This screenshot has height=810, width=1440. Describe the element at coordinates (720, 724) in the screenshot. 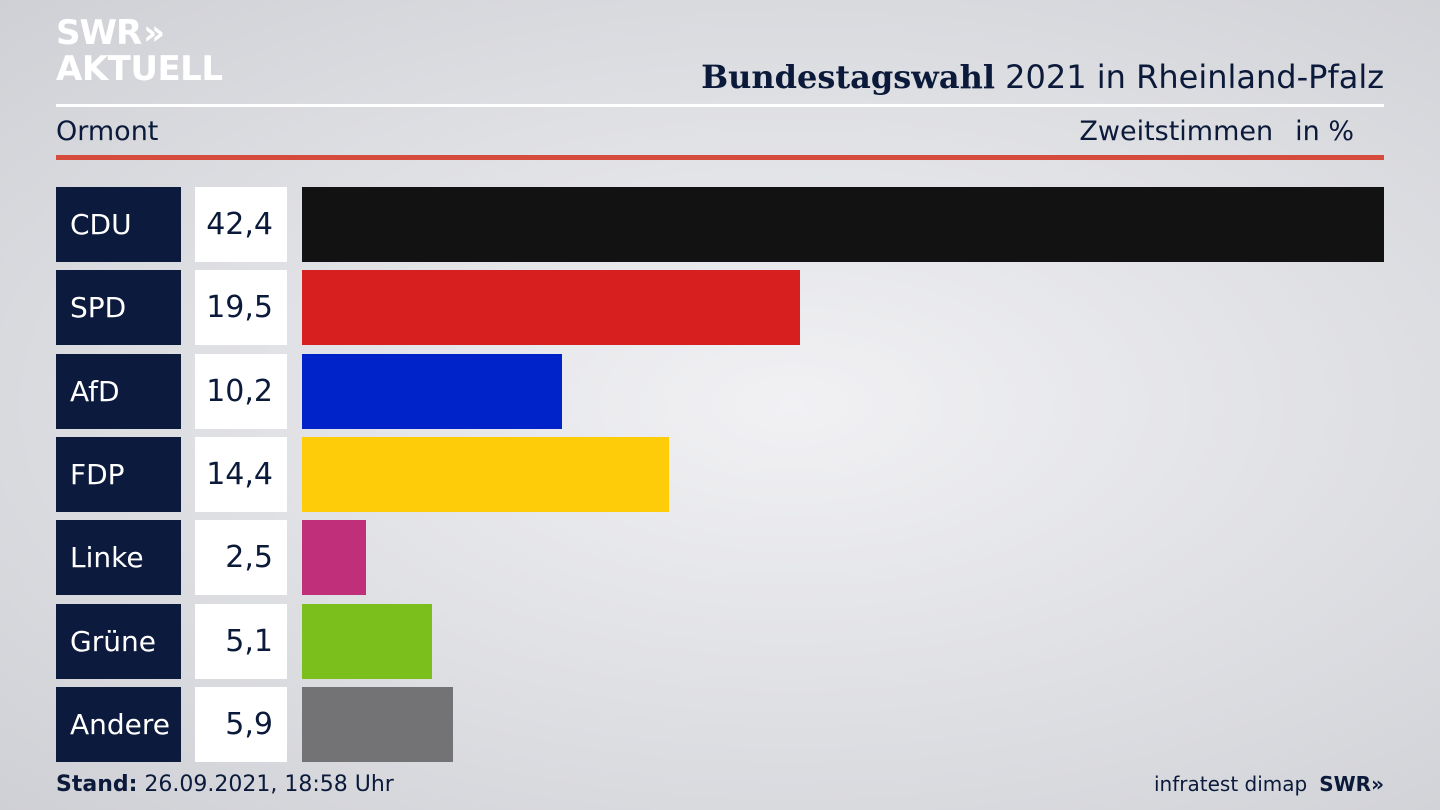

I see `bar-row: Andere 5,9` at that location.